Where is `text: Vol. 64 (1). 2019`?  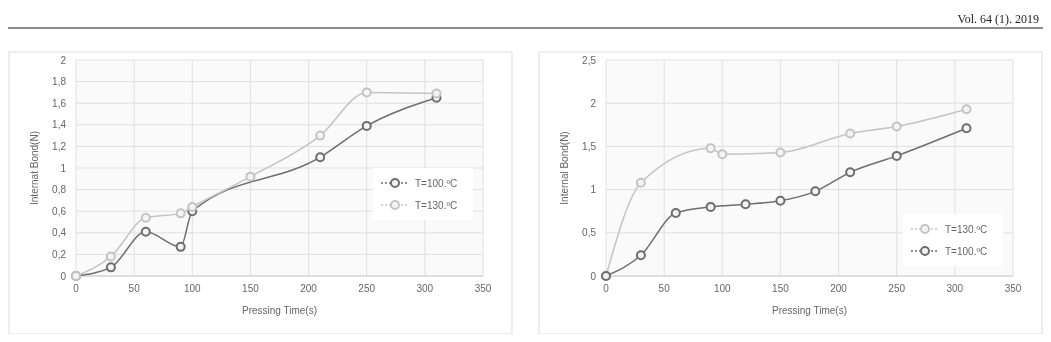 text: Vol. 64 (1). 2019 is located at coordinates (998, 19).